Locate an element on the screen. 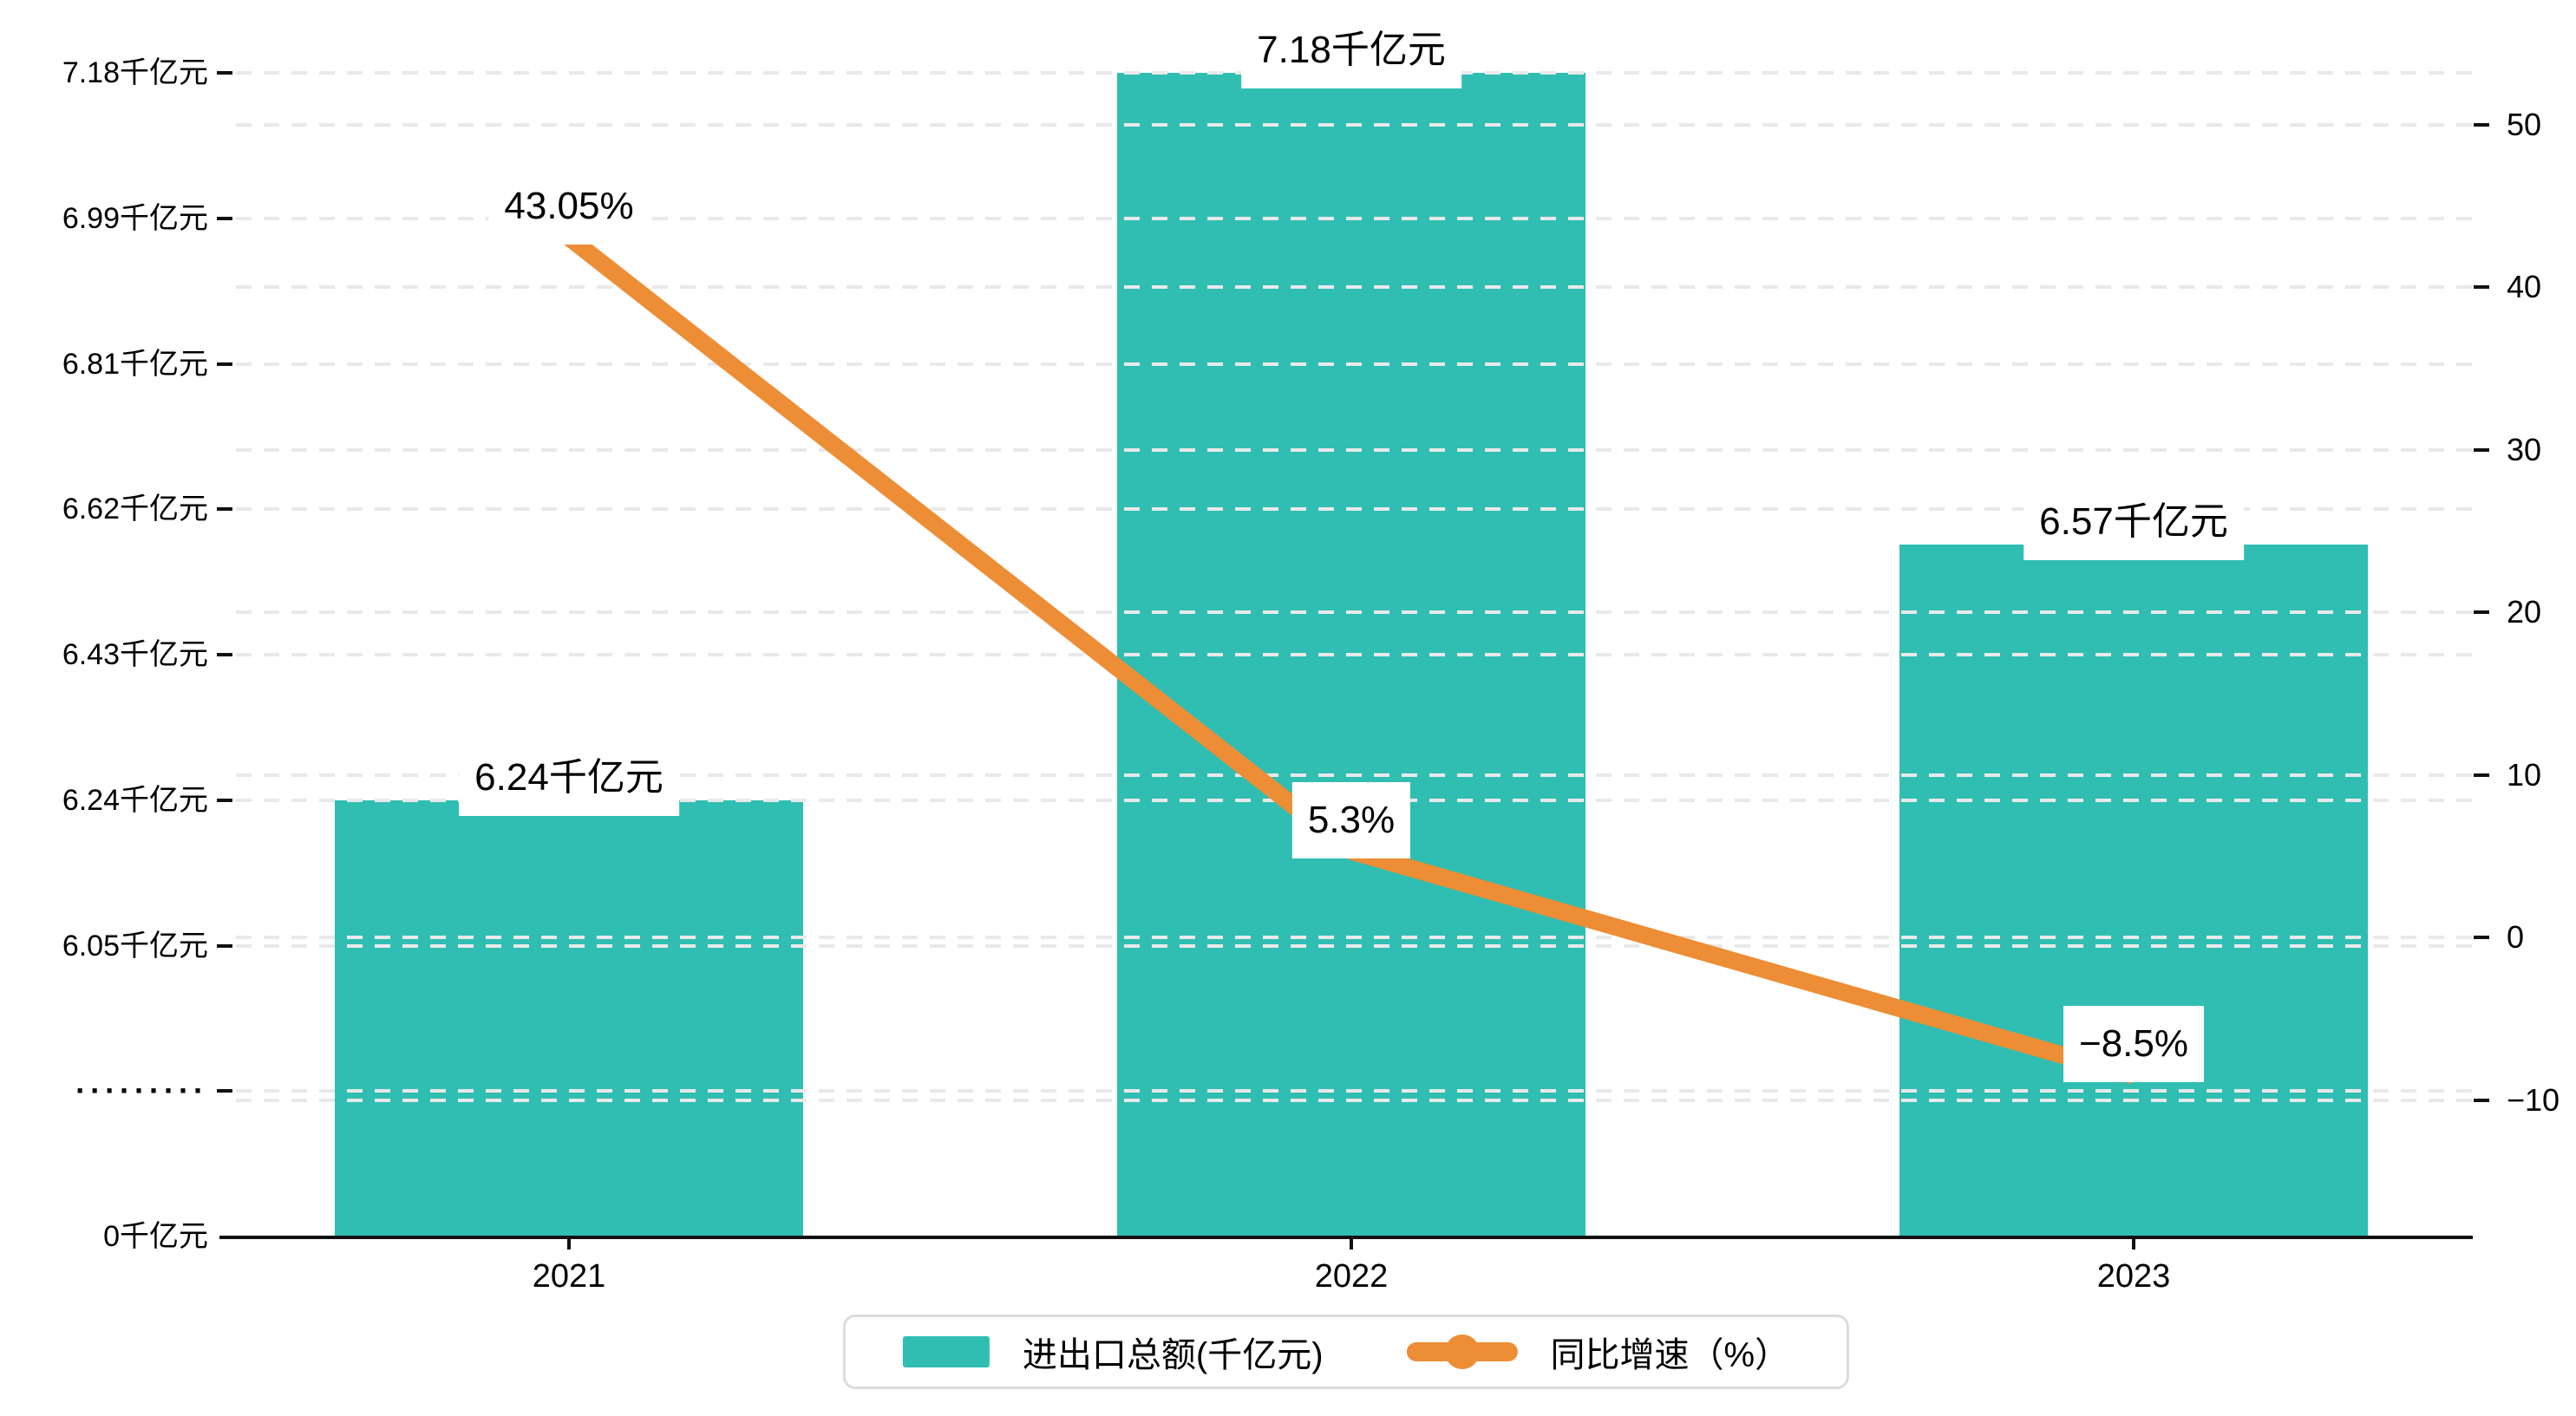  right-axis-label: 40 is located at coordinates (2524, 287).